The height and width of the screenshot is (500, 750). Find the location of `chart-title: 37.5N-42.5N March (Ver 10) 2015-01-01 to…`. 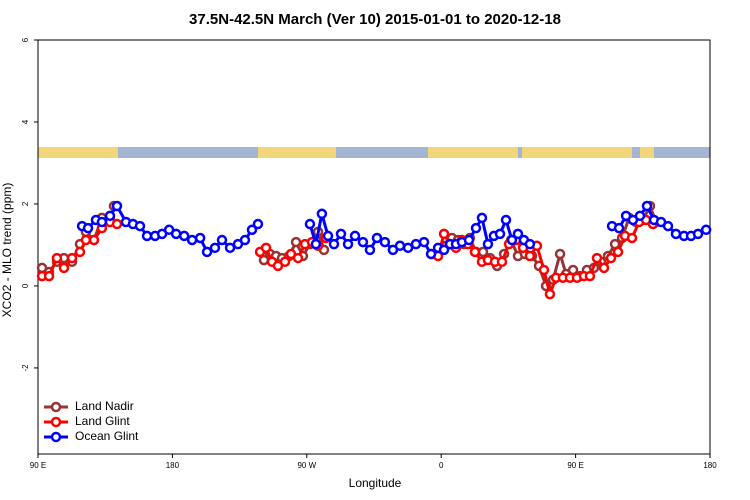

chart-title: 37.5N-42.5N March (Ver 10) 2015-01-01 to… is located at coordinates (375, 19).